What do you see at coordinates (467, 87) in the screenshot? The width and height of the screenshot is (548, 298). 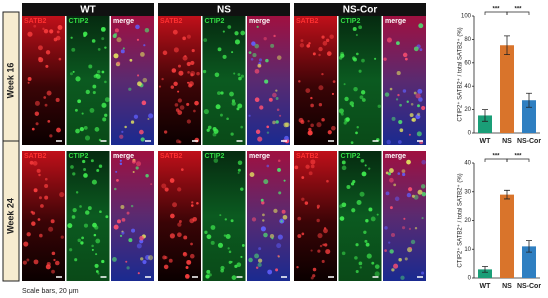 I see `y-tick-label: 40` at bounding box center [467, 87].